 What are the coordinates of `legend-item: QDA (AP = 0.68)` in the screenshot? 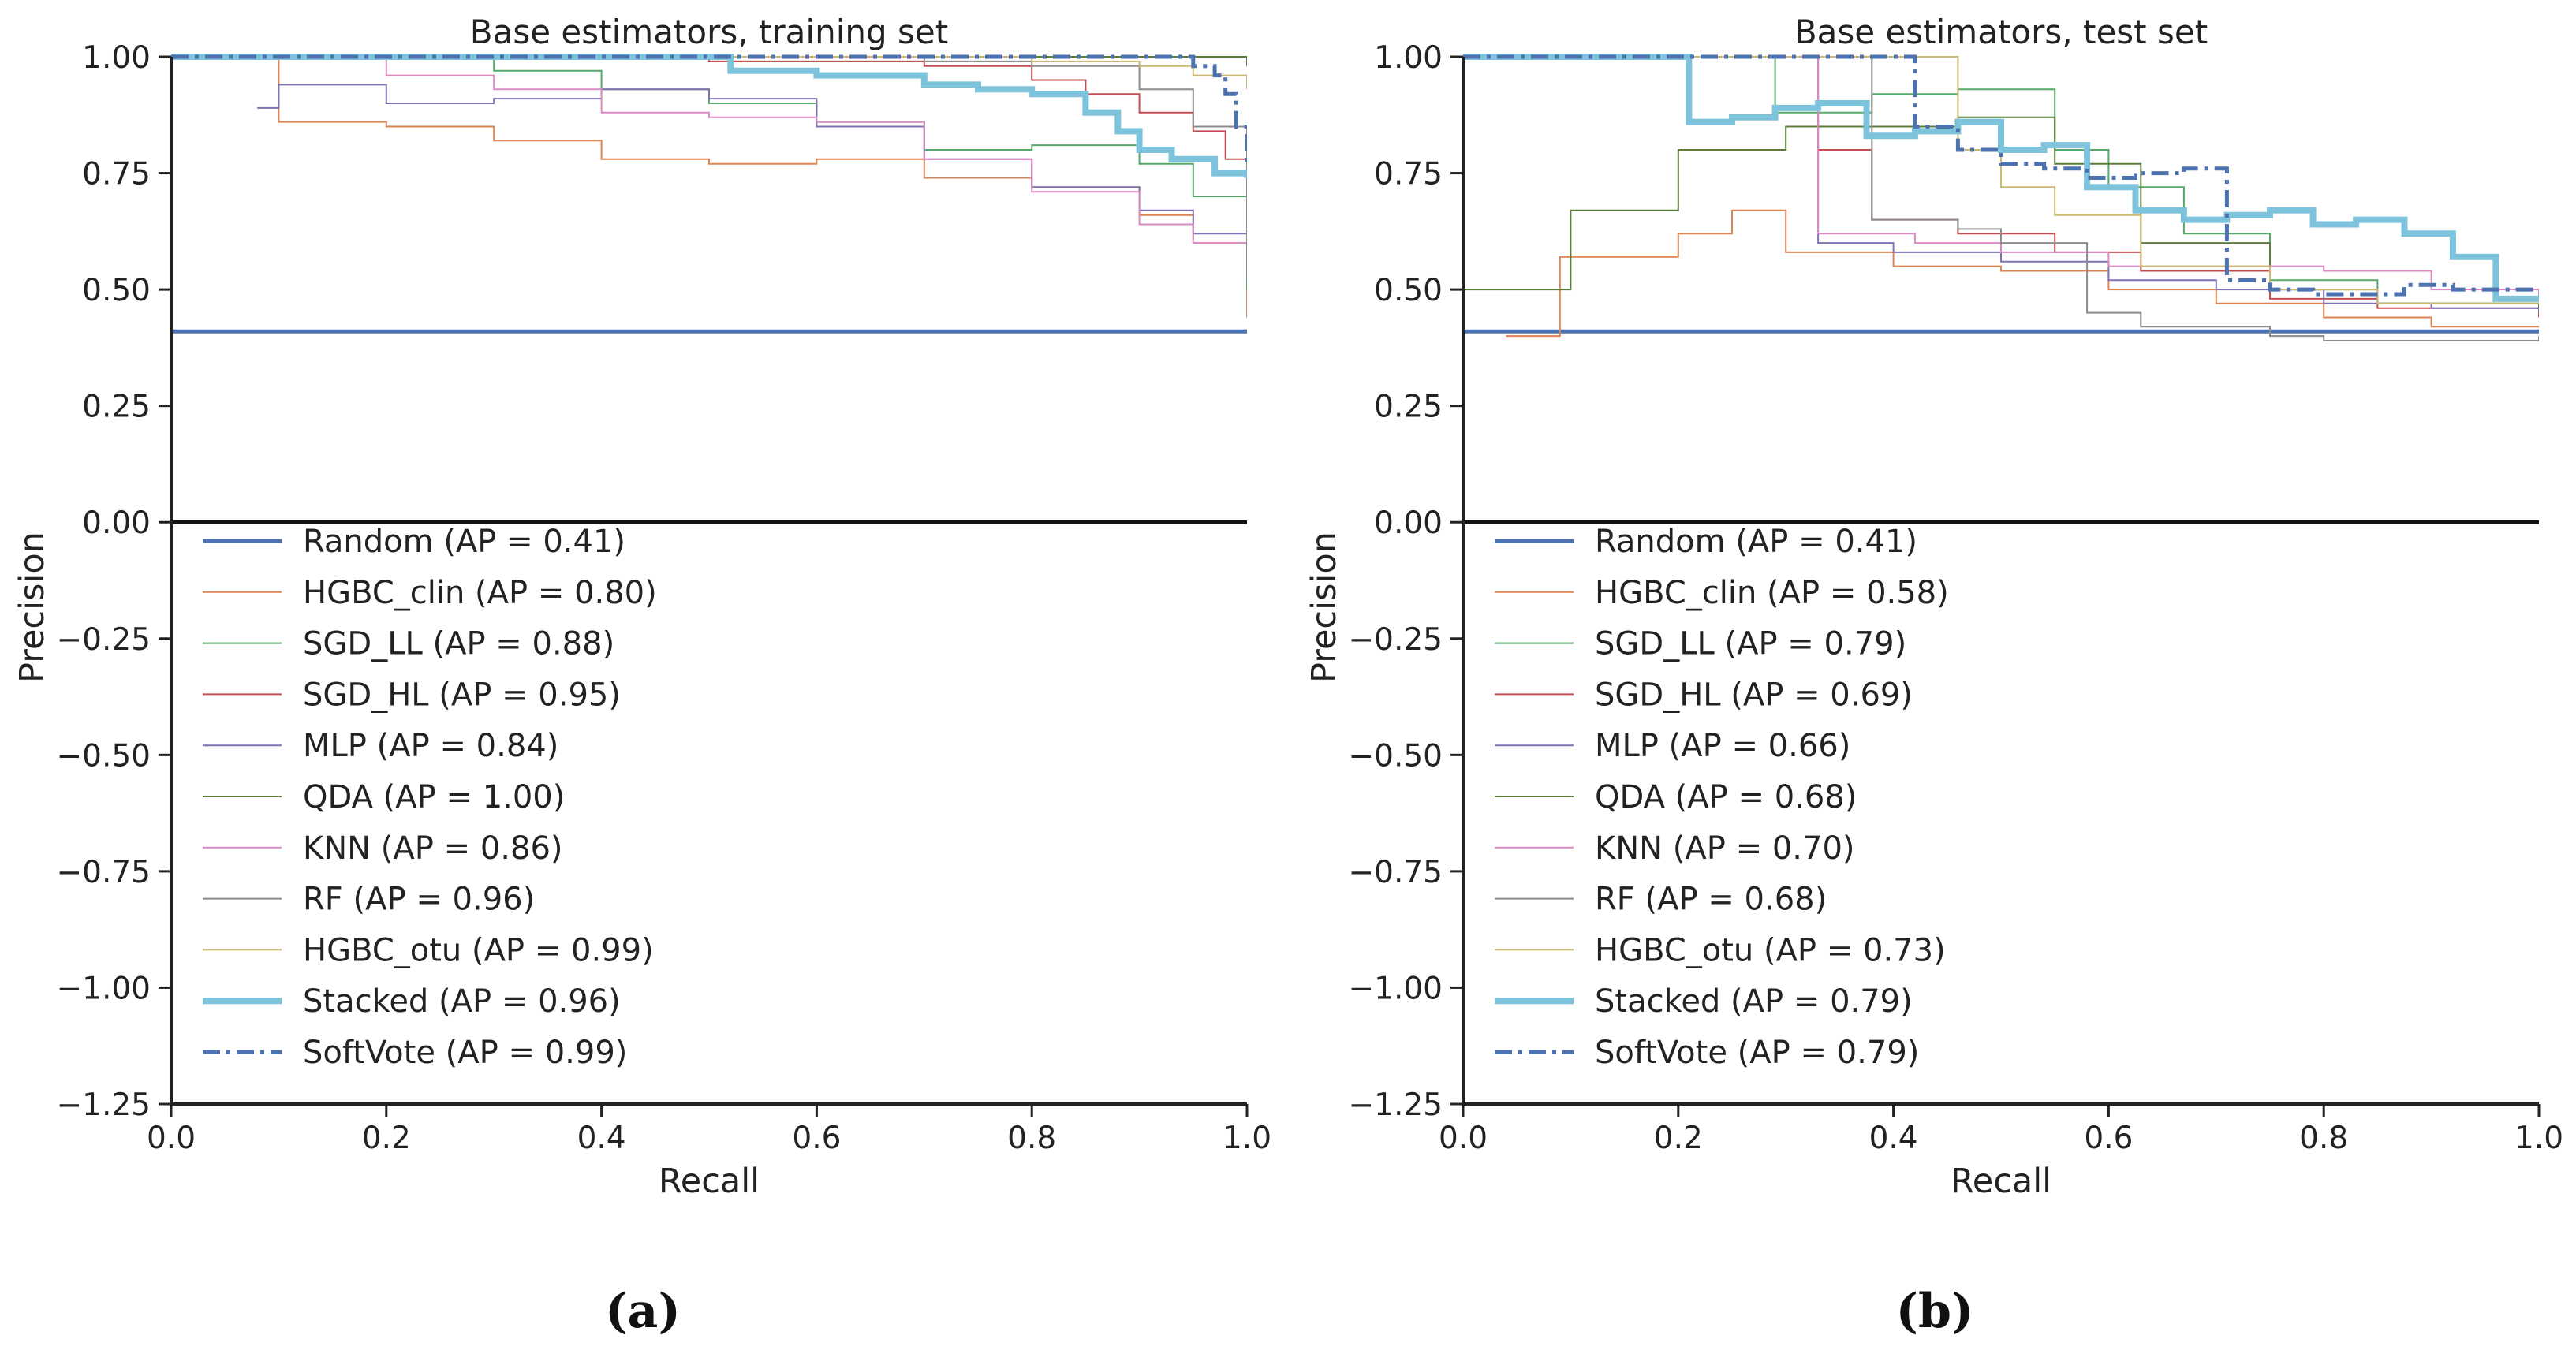 It's located at (1676, 797).